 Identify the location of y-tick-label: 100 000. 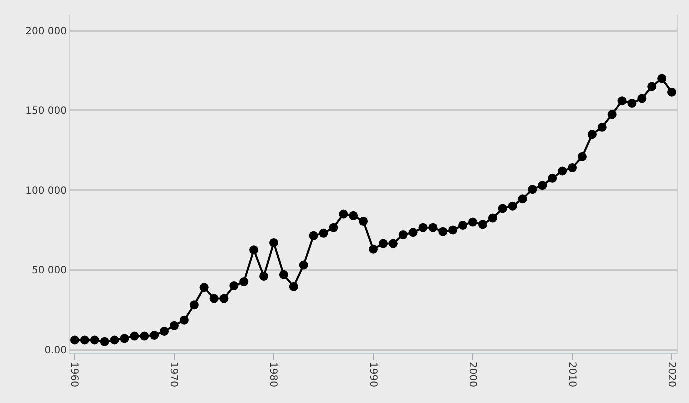
(46, 191).